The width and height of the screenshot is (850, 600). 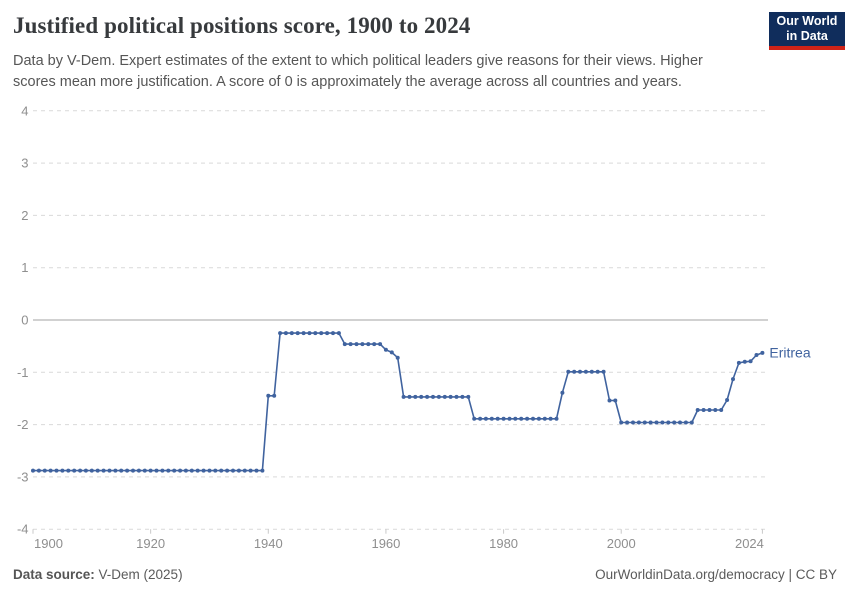 What do you see at coordinates (789, 353) in the screenshot?
I see `entity-label: Eritrea` at bounding box center [789, 353].